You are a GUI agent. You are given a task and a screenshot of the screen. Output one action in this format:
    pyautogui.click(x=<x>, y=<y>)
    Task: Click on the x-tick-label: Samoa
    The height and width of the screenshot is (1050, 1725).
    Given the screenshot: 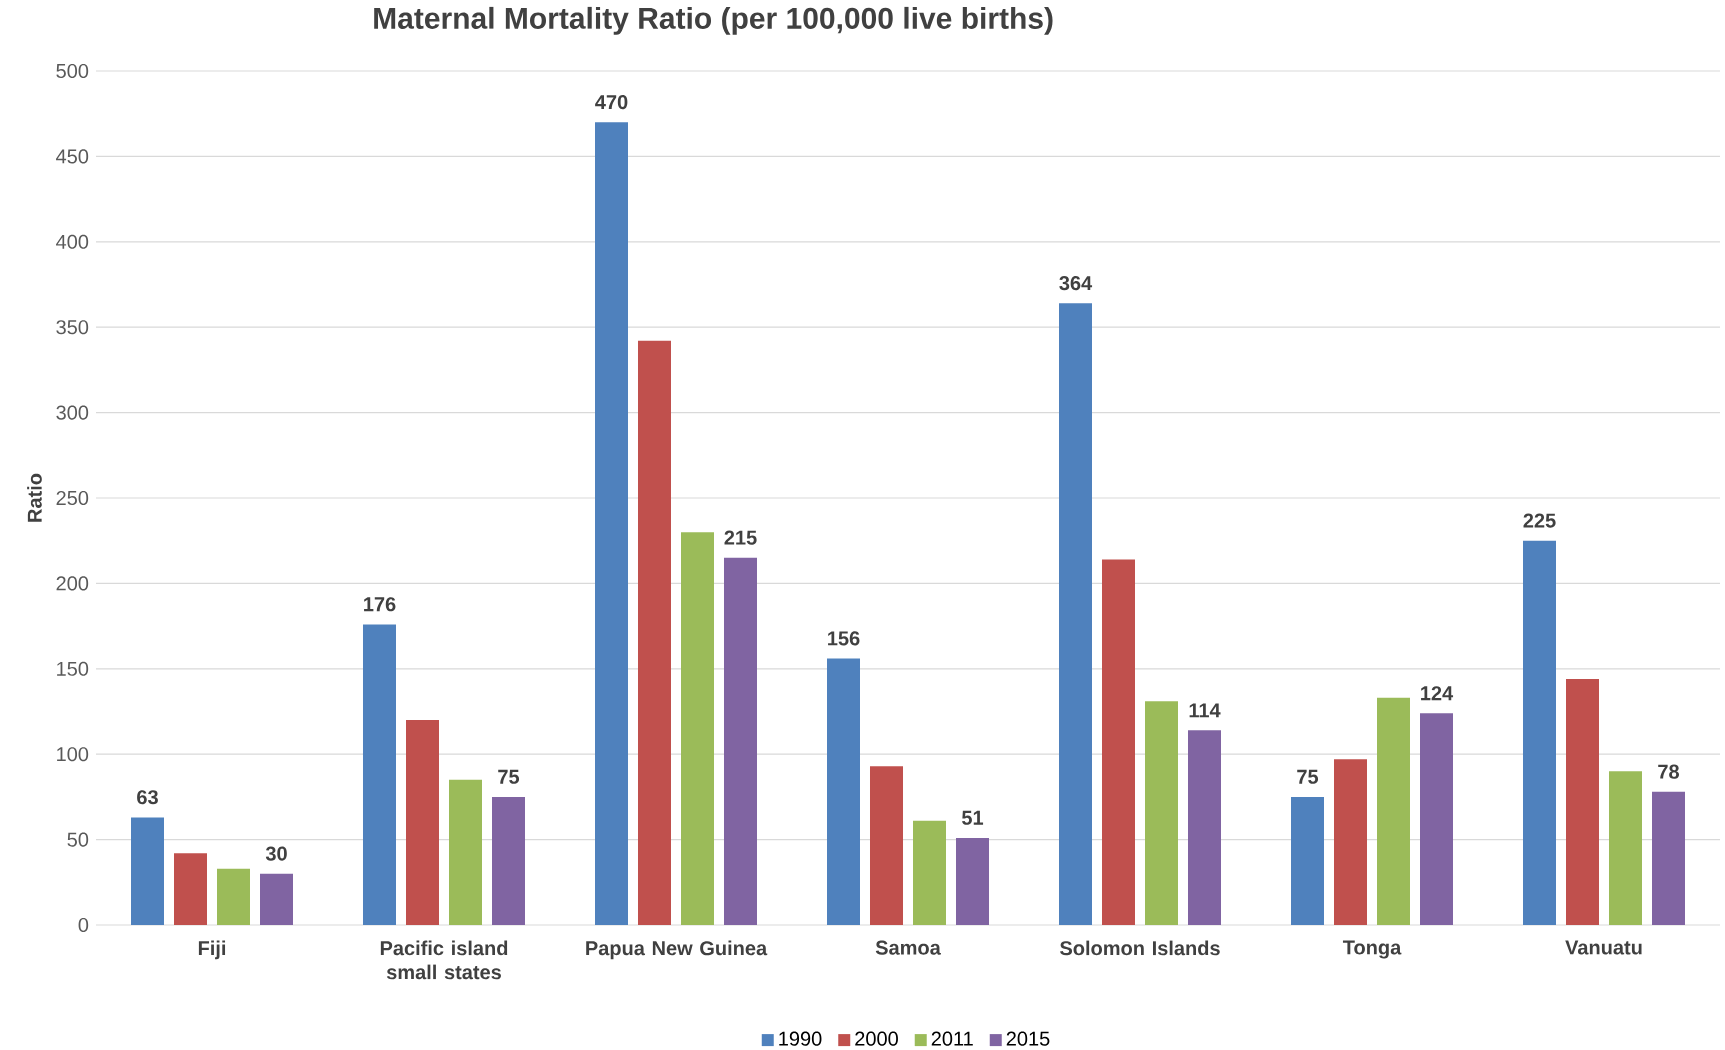 What is the action you would take?
    pyautogui.click(x=908, y=947)
    